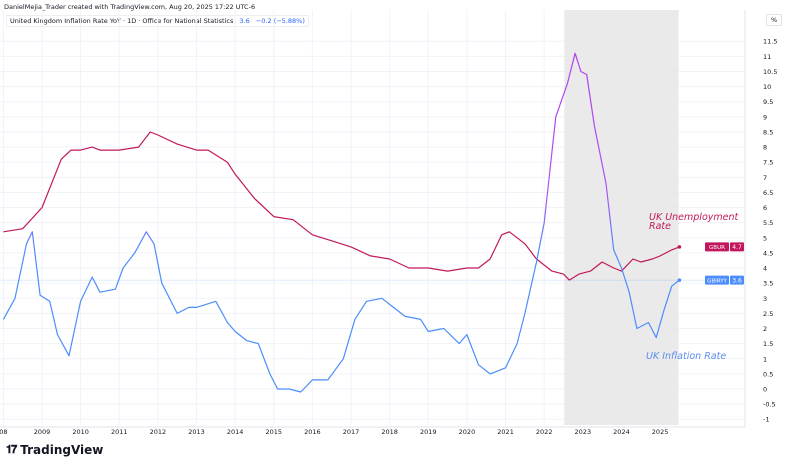  I want to click on shaded-period, so click(621, 217).